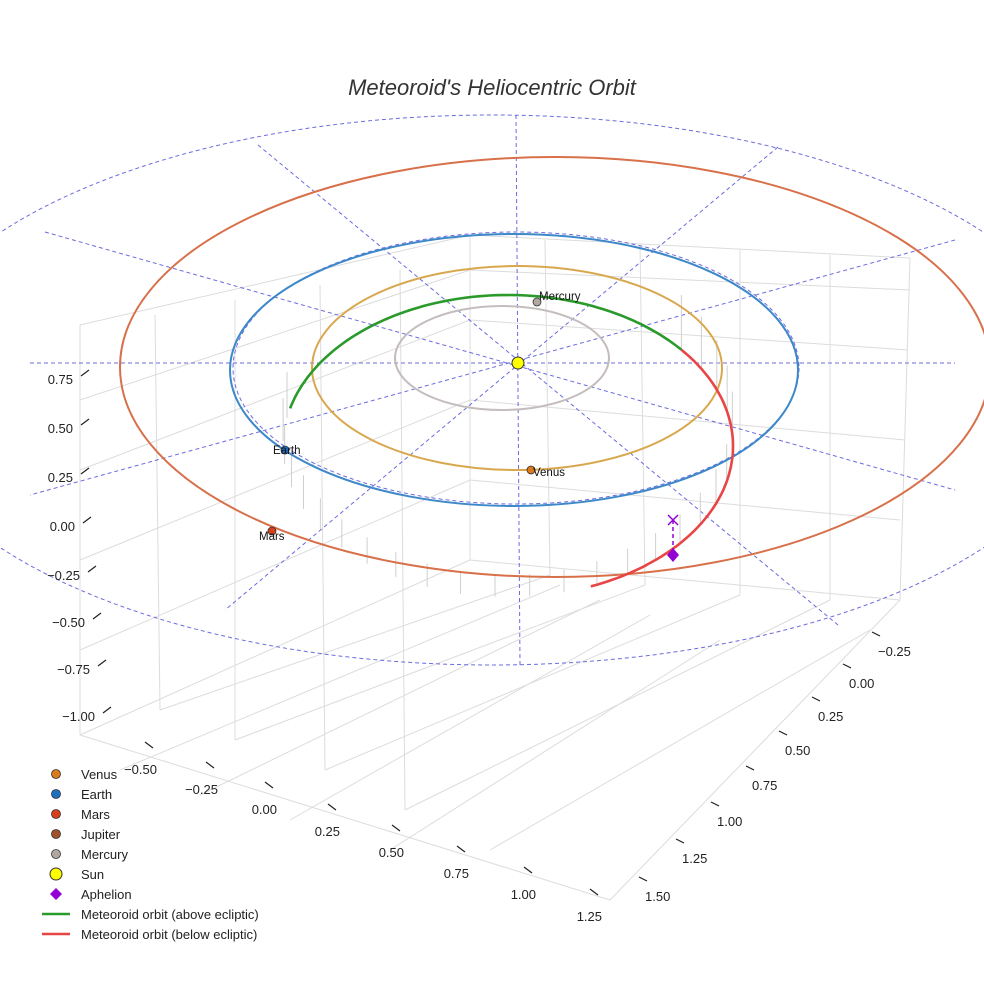 The width and height of the screenshot is (984, 984). I want to click on legend-item: Mercury, so click(89, 854).